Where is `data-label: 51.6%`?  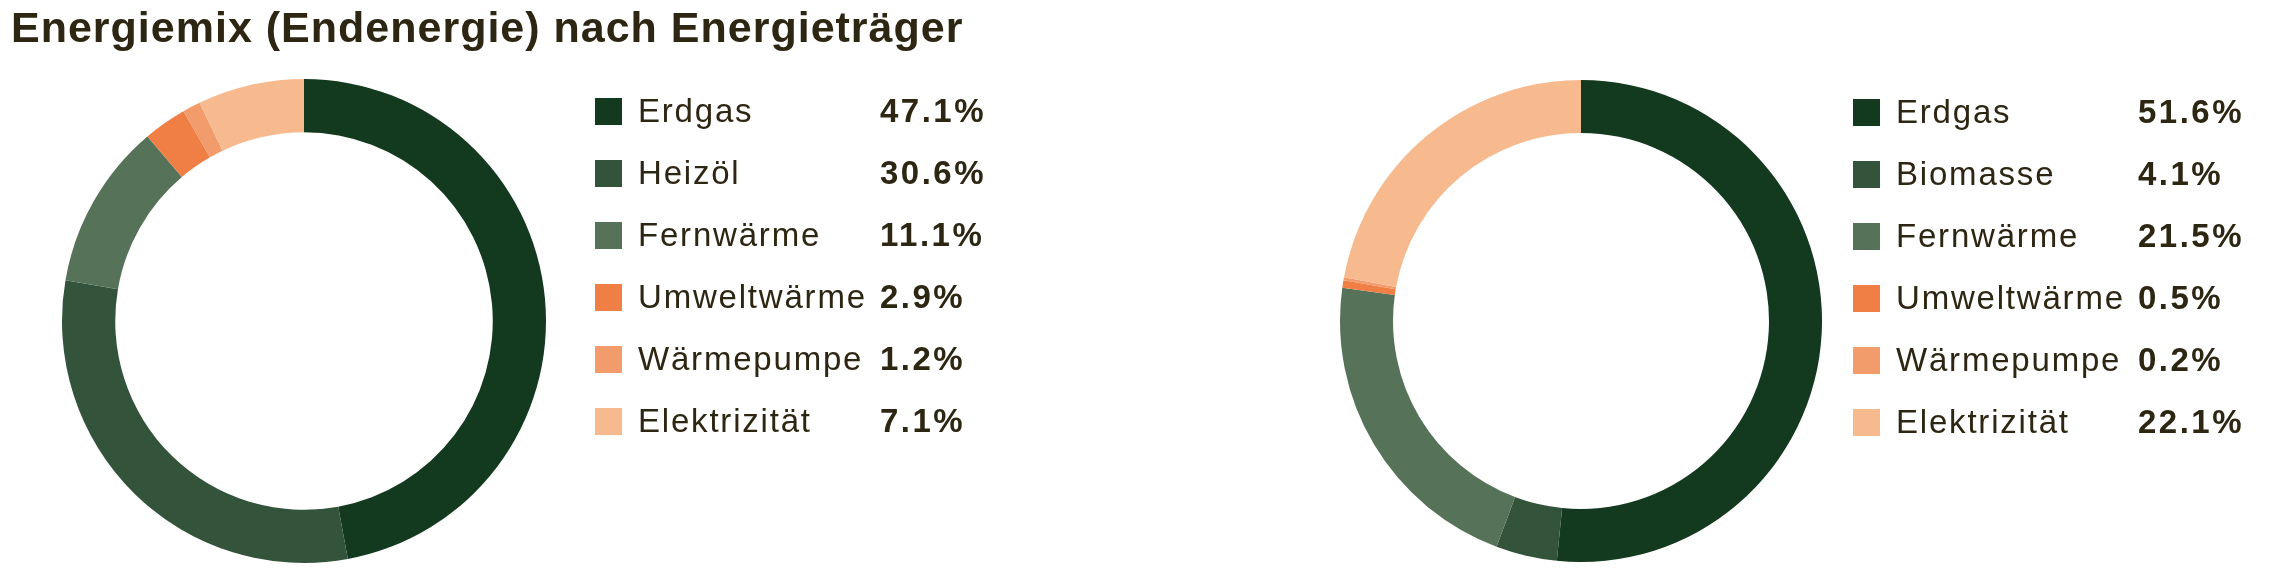 data-label: 51.6% is located at coordinates (2191, 112).